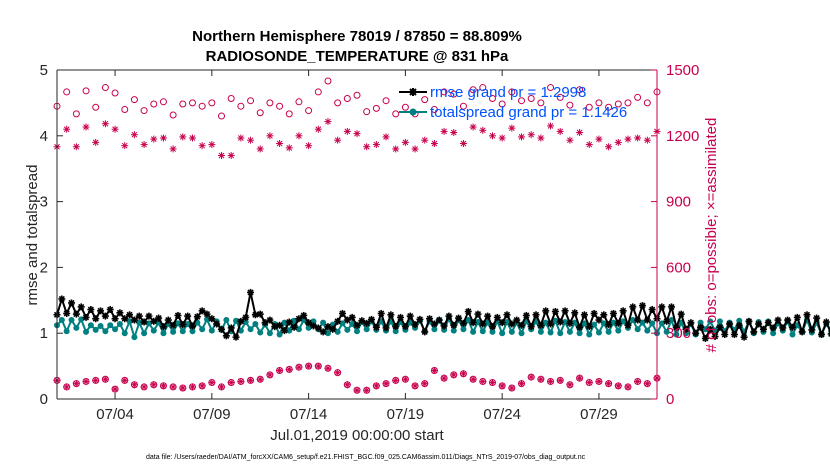 The image size is (830, 470). Describe the element at coordinates (357, 56) in the screenshot. I see `chart-subtitle: RADIOSONDE_TEMPERATURE @ 831 hPa` at that location.